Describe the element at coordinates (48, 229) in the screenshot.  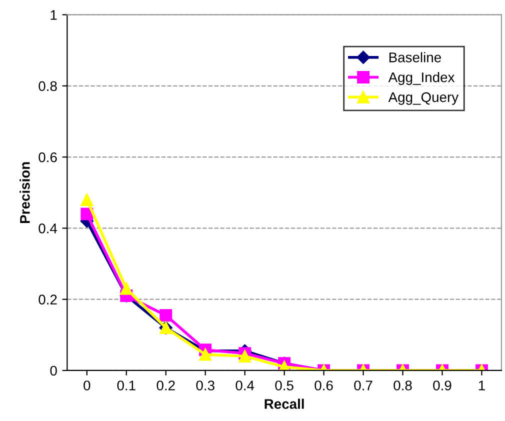
I see `y-tick-label: 0.4` at that location.